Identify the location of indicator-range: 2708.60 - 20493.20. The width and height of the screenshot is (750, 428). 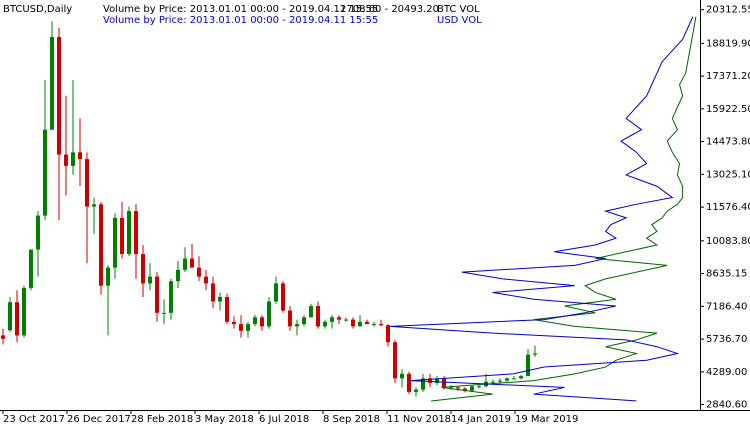
(389, 9).